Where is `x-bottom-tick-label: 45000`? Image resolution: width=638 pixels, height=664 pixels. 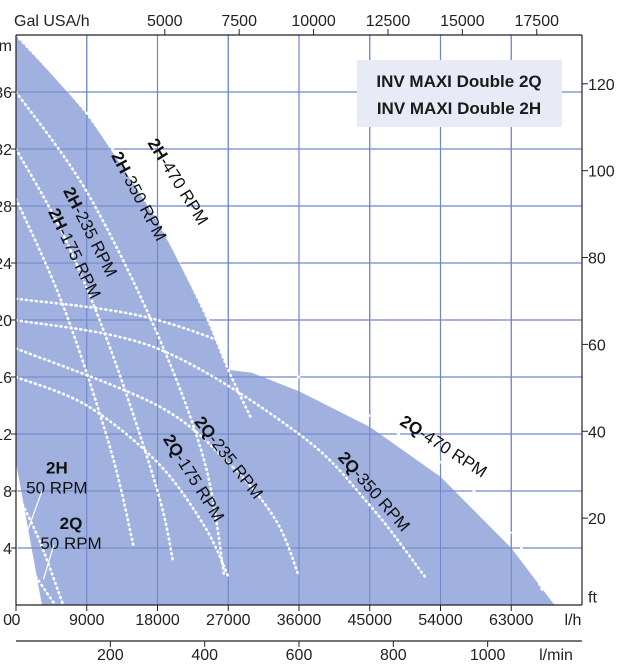
x-bottom-tick-label: 45000 is located at coordinates (370, 620).